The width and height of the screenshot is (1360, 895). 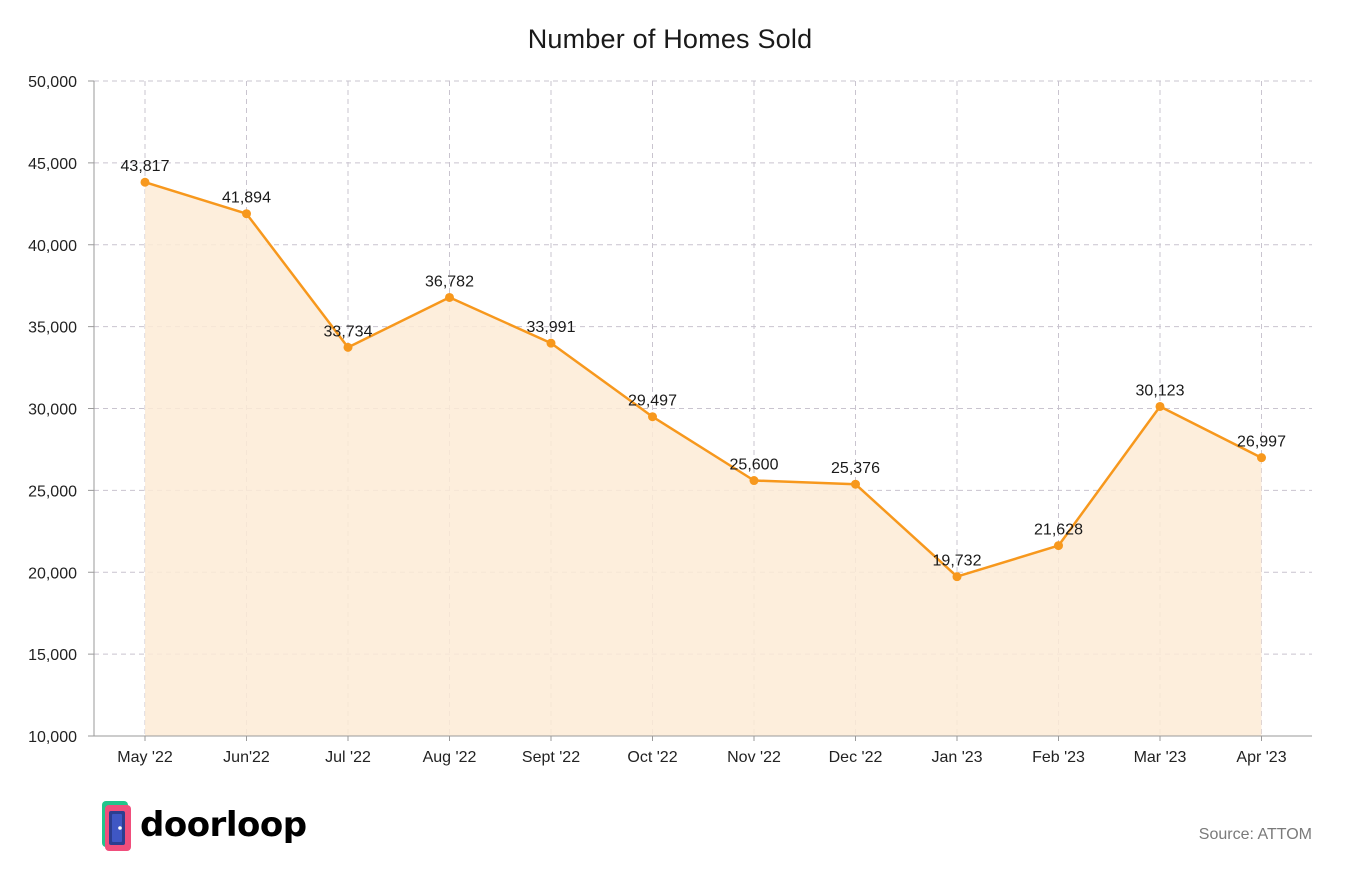 What do you see at coordinates (52, 655) in the screenshot?
I see `y-tick-label: 15,000` at bounding box center [52, 655].